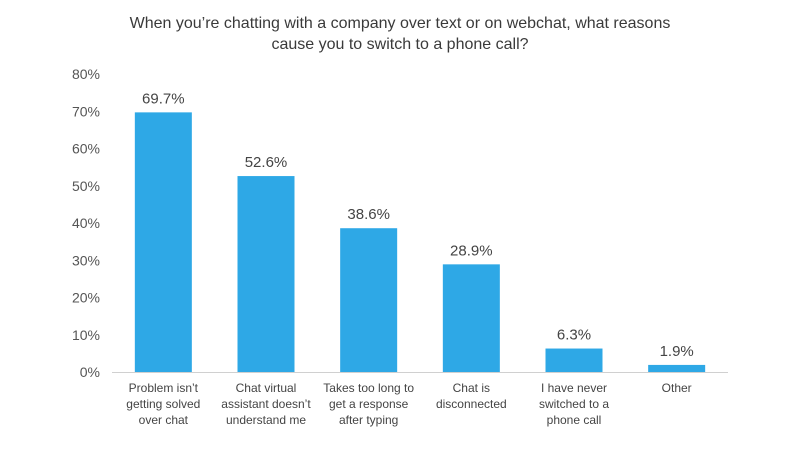  Describe the element at coordinates (400, 44) in the screenshot. I see `chart-title-line-2: cause you to switch to a phone call?` at that location.